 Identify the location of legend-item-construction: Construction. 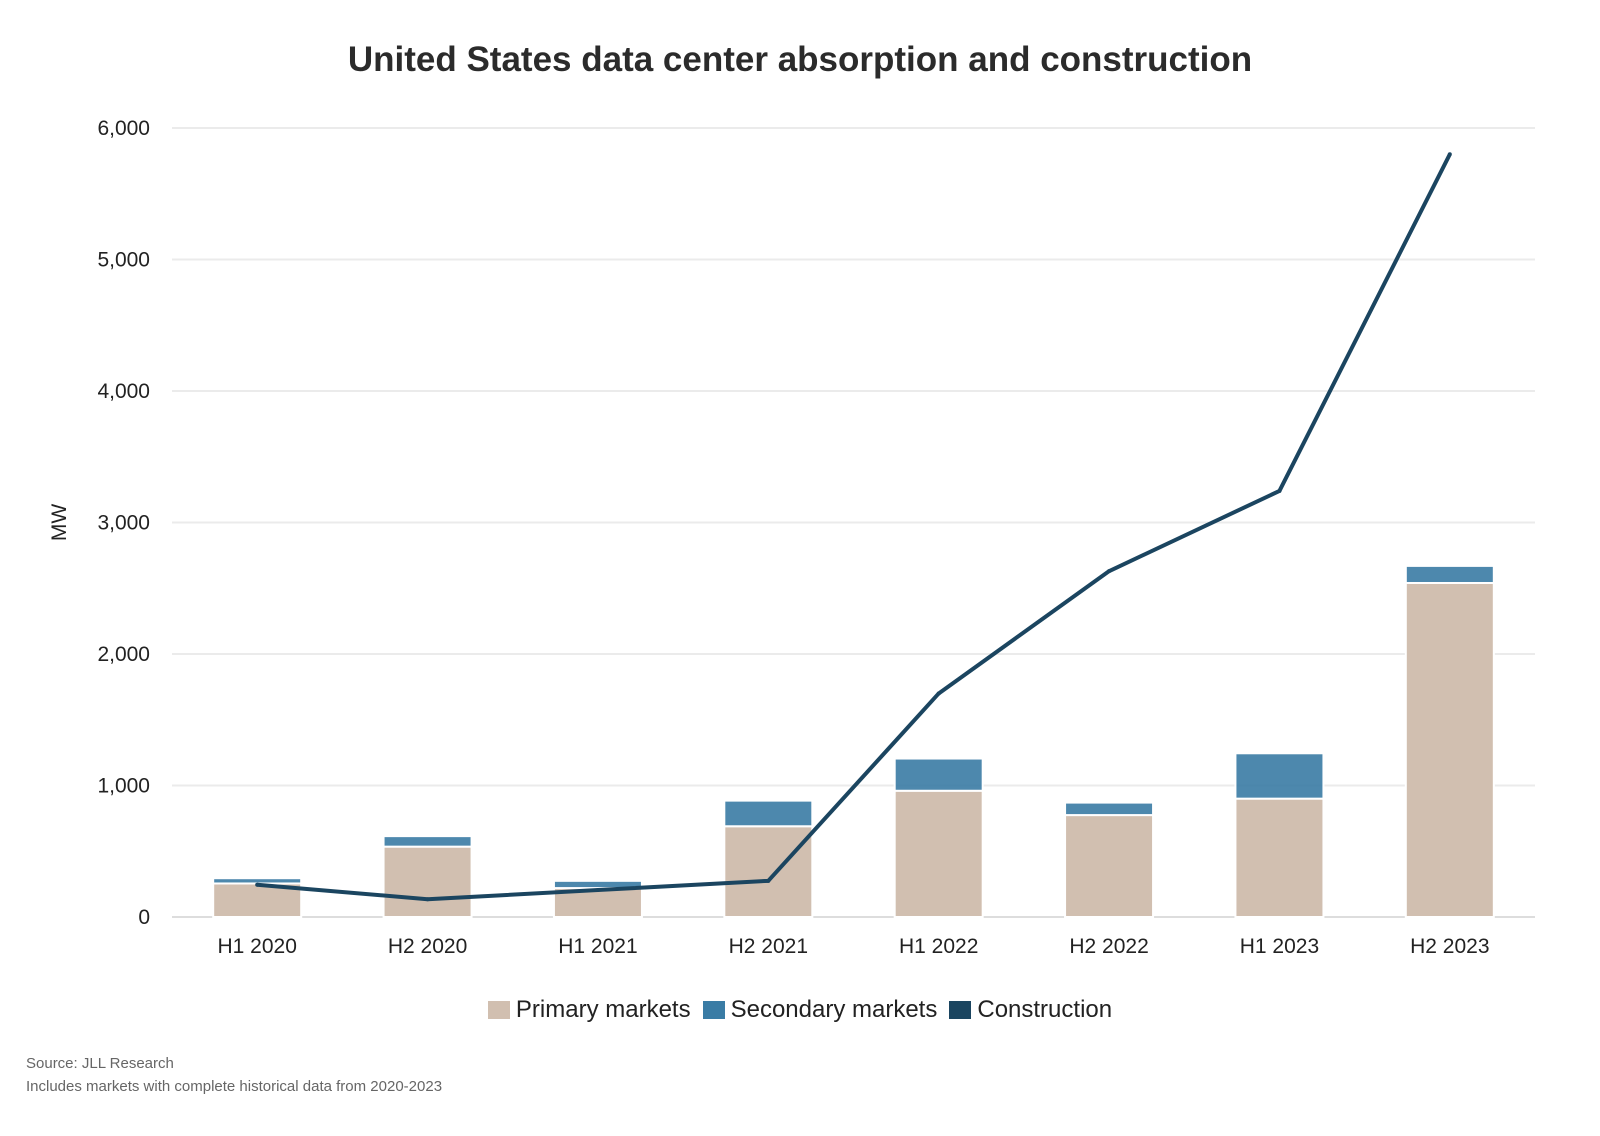
(1030, 1010).